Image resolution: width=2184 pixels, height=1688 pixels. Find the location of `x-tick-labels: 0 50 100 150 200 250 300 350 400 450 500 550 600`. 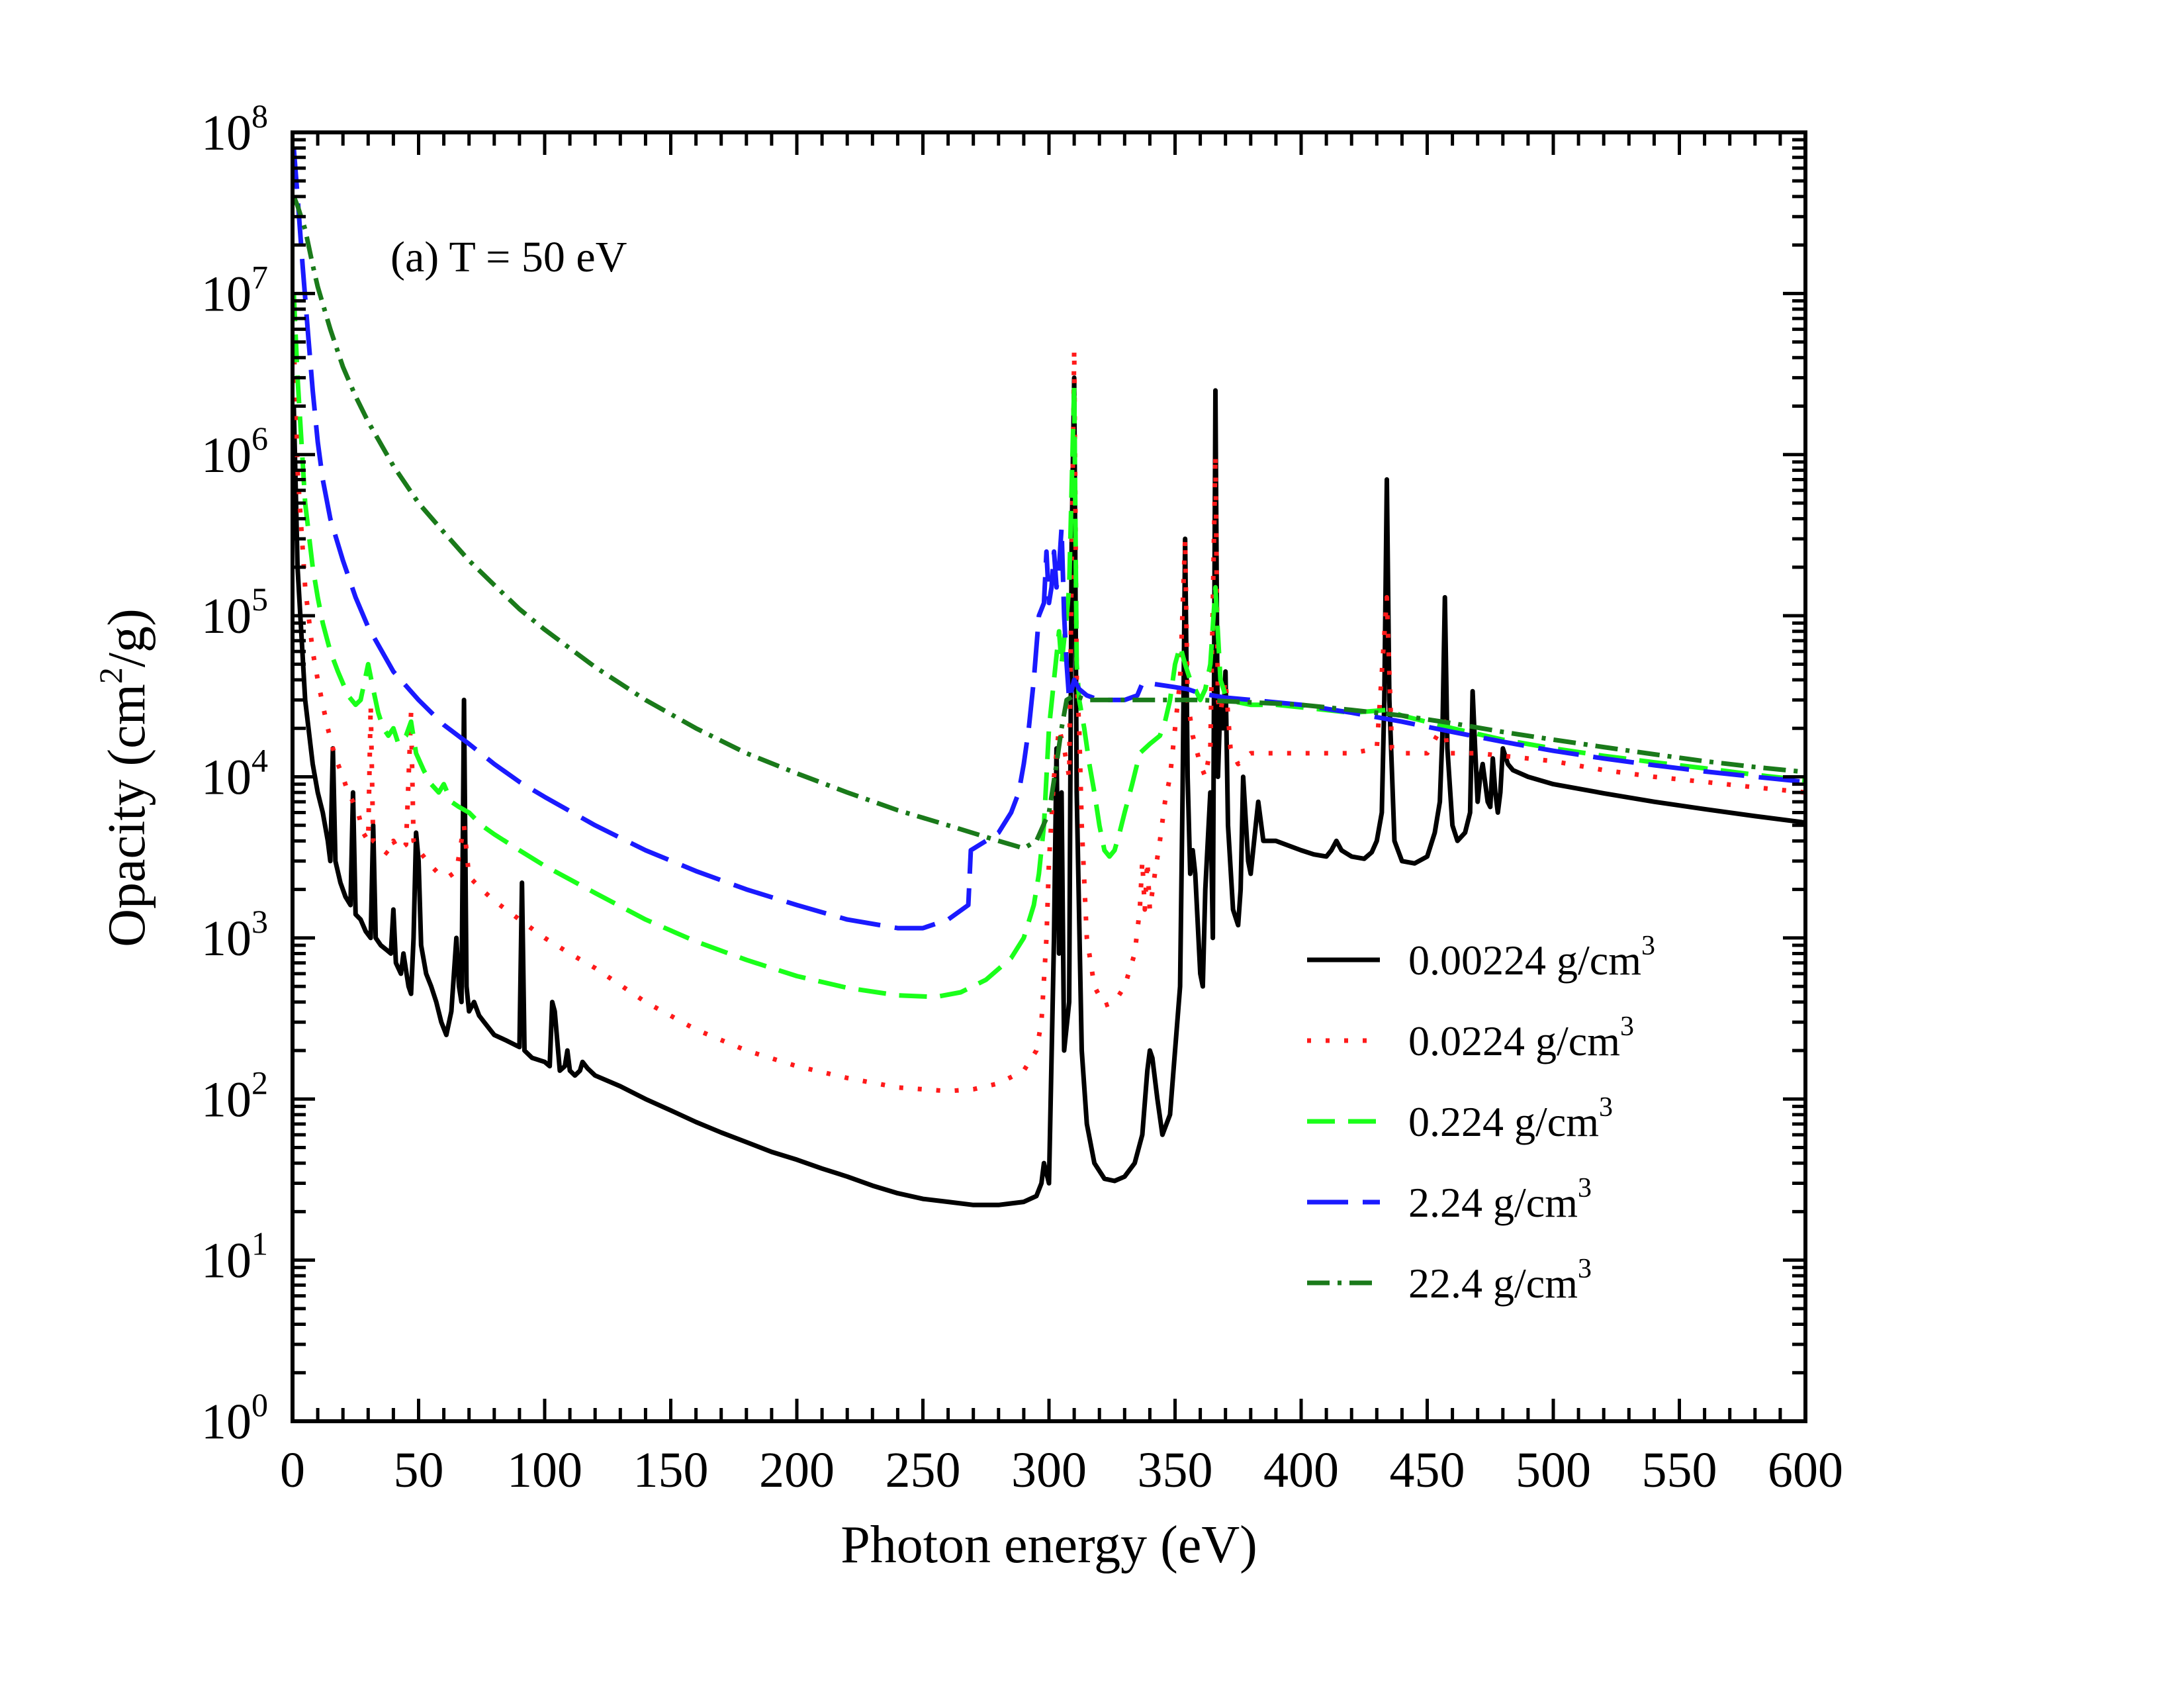

x-tick-labels: 0 50 100 150 200 250 300 350 400 450 500 550 600 is located at coordinates (1061, 1470).